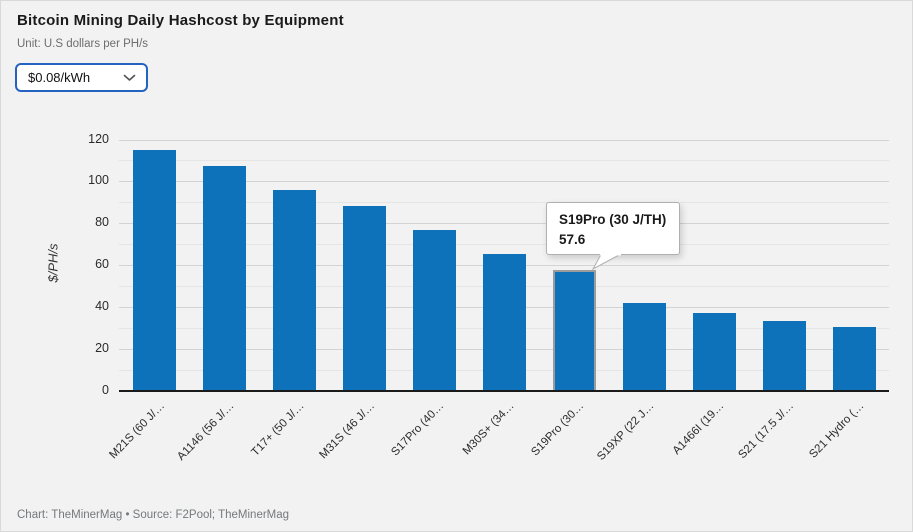  I want to click on chevron-down-icon, so click(129, 78).